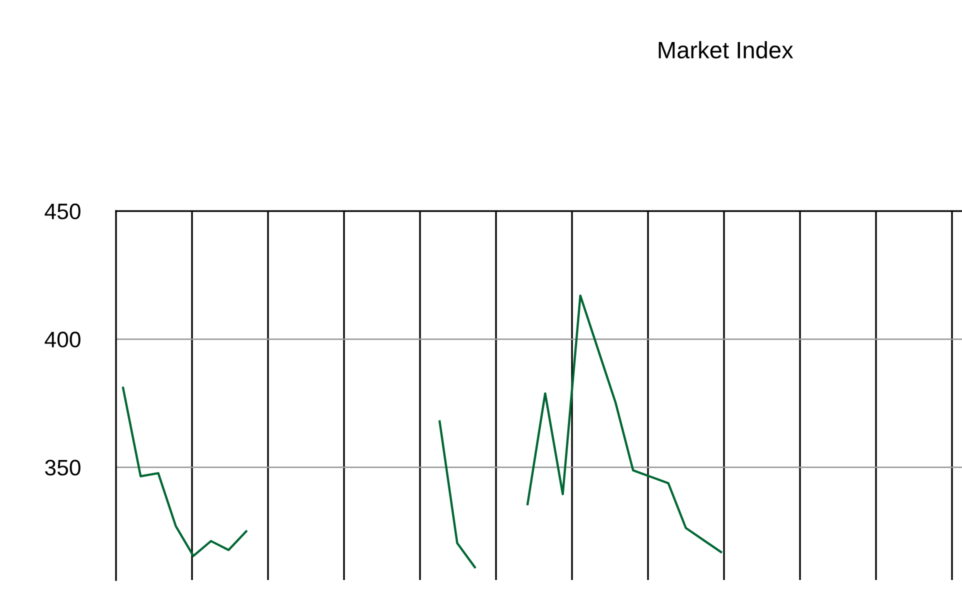 Image resolution: width=962 pixels, height=599 pixels. I want to click on y-tick-label: 400, so click(62, 340).